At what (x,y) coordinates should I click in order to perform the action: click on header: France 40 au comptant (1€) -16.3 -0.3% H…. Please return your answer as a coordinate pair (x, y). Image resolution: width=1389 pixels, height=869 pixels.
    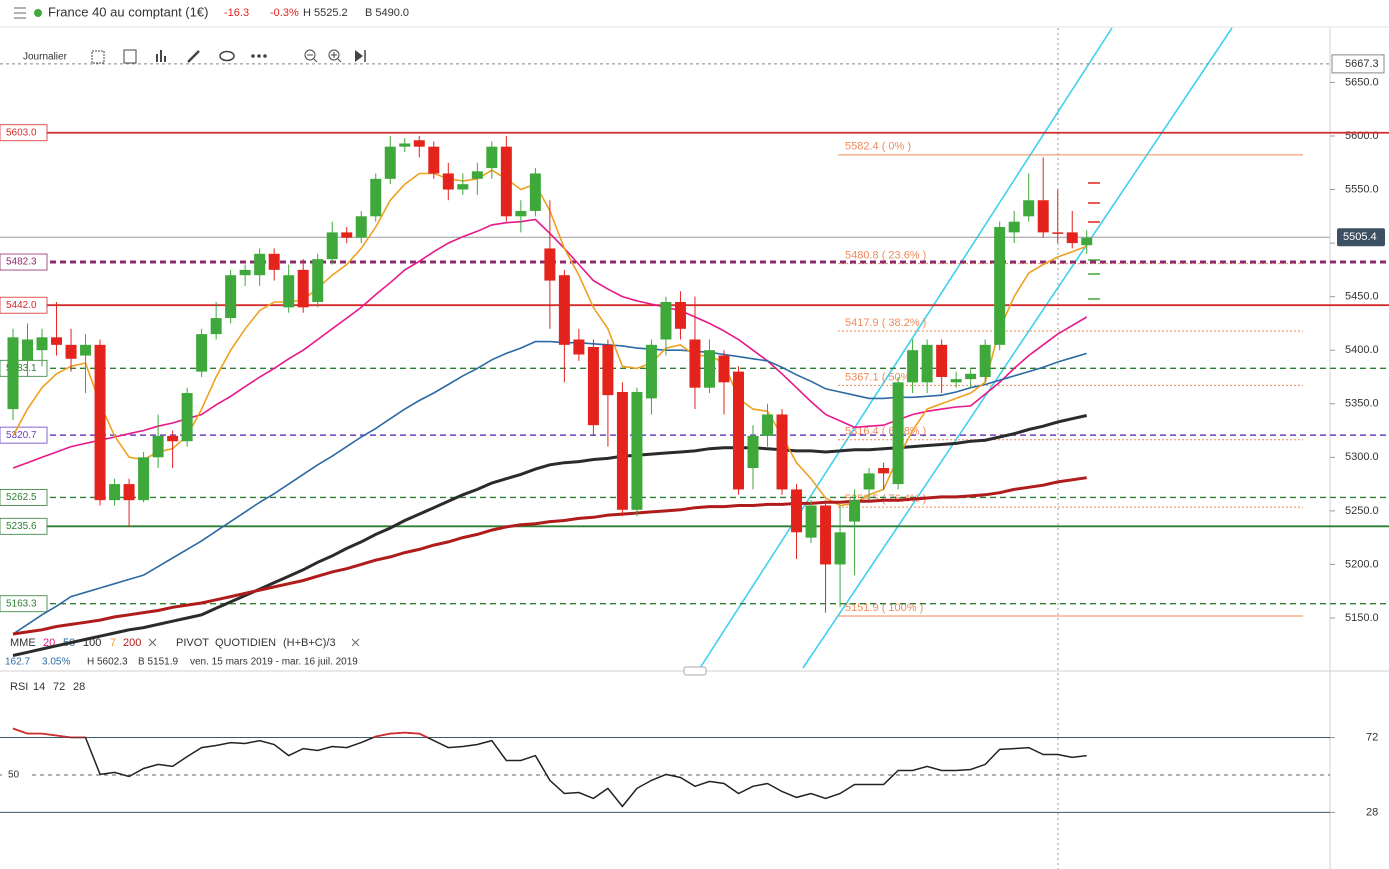
    Looking at the image, I should click on (694, 16).